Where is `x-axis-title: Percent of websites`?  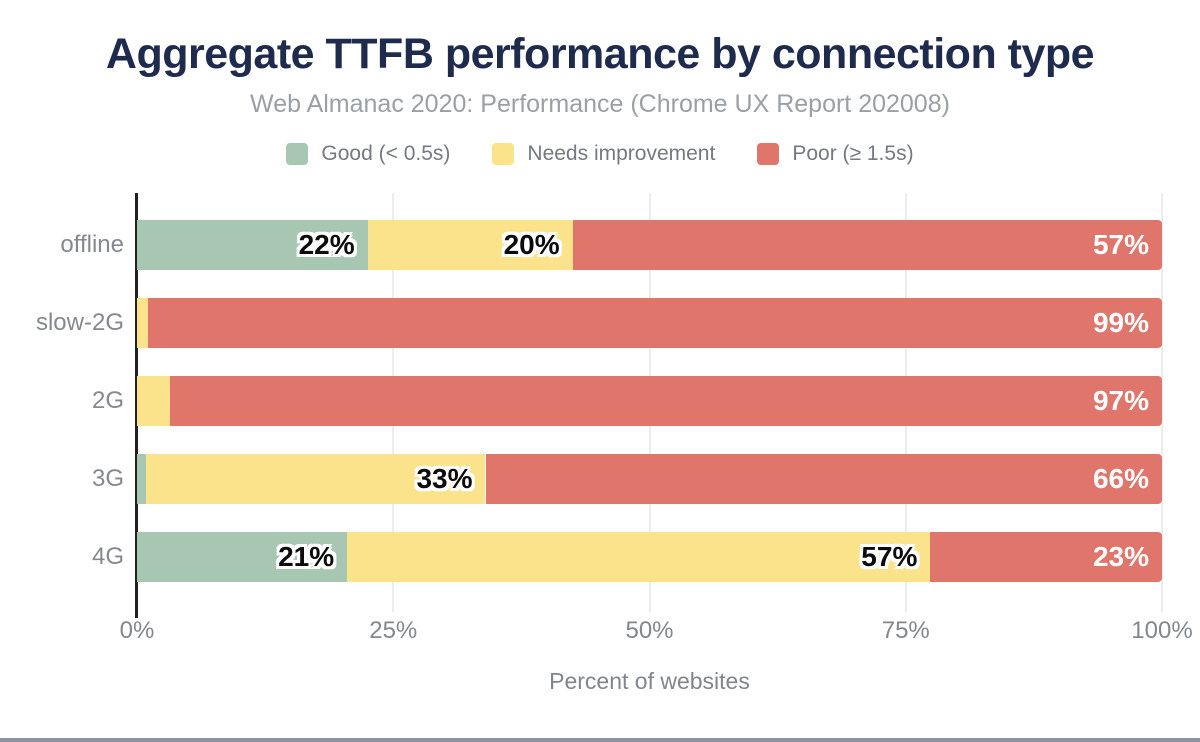 x-axis-title: Percent of websites is located at coordinates (649, 681).